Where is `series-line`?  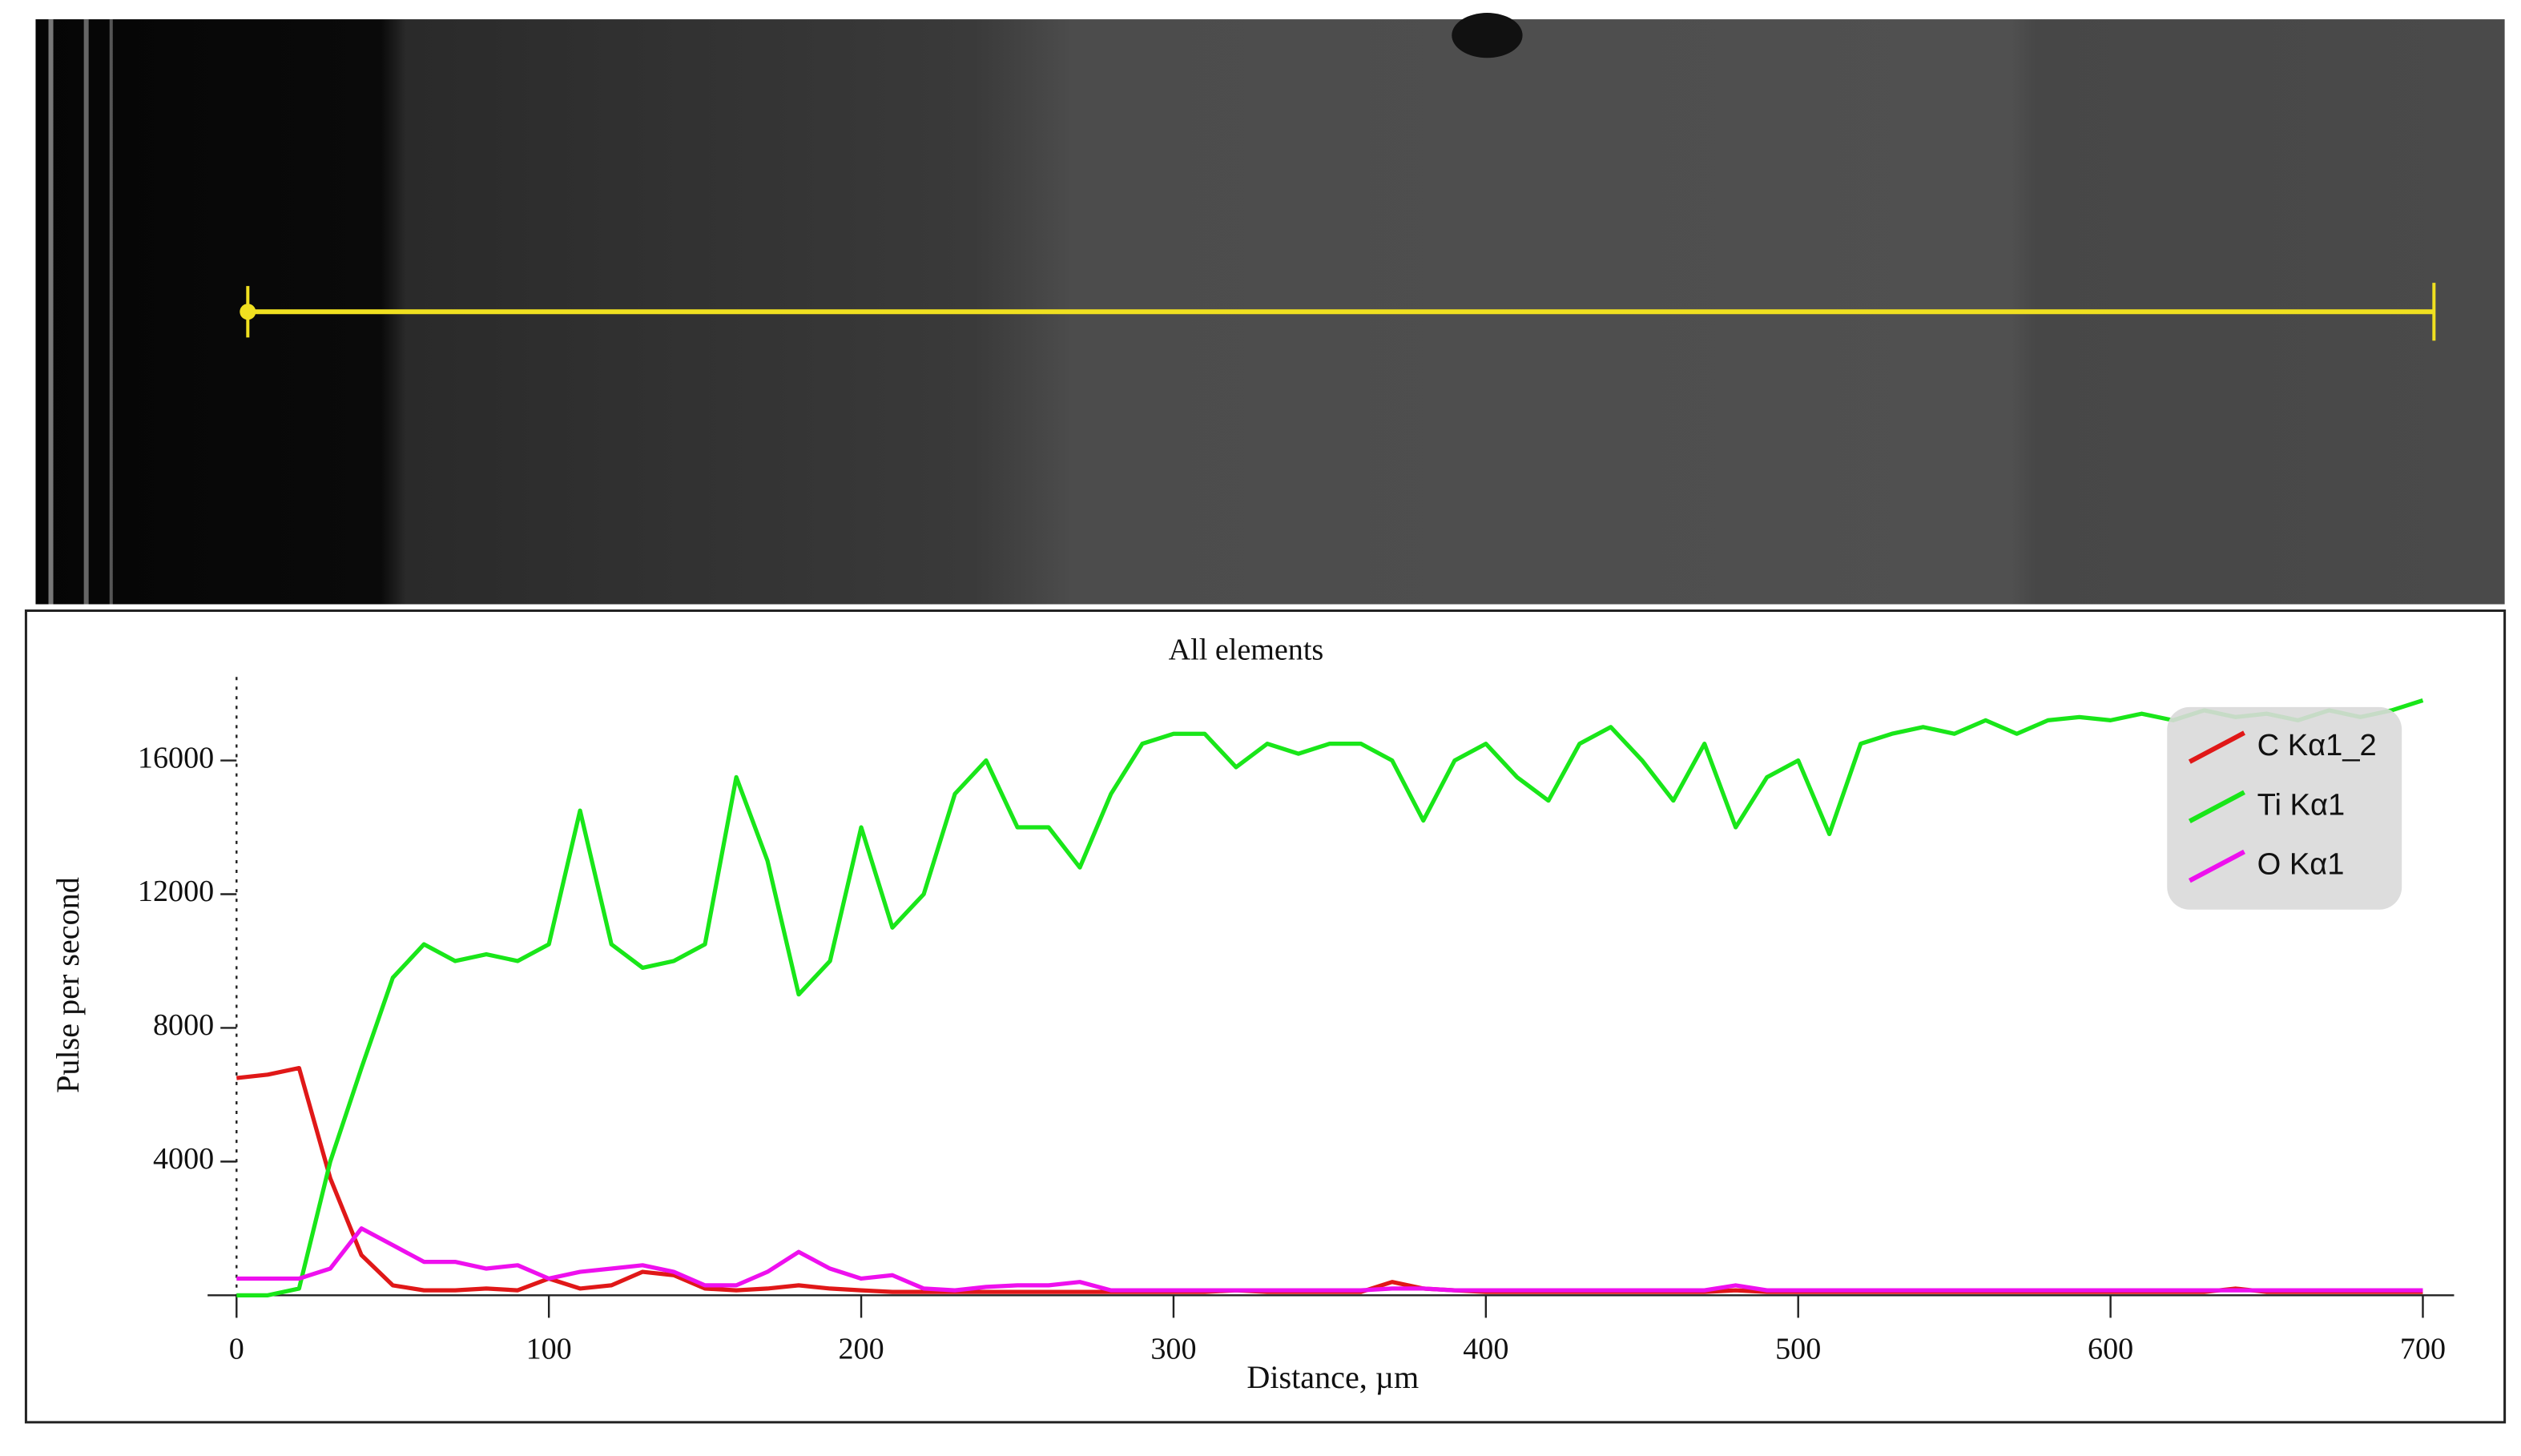 series-line is located at coordinates (1329, 1259).